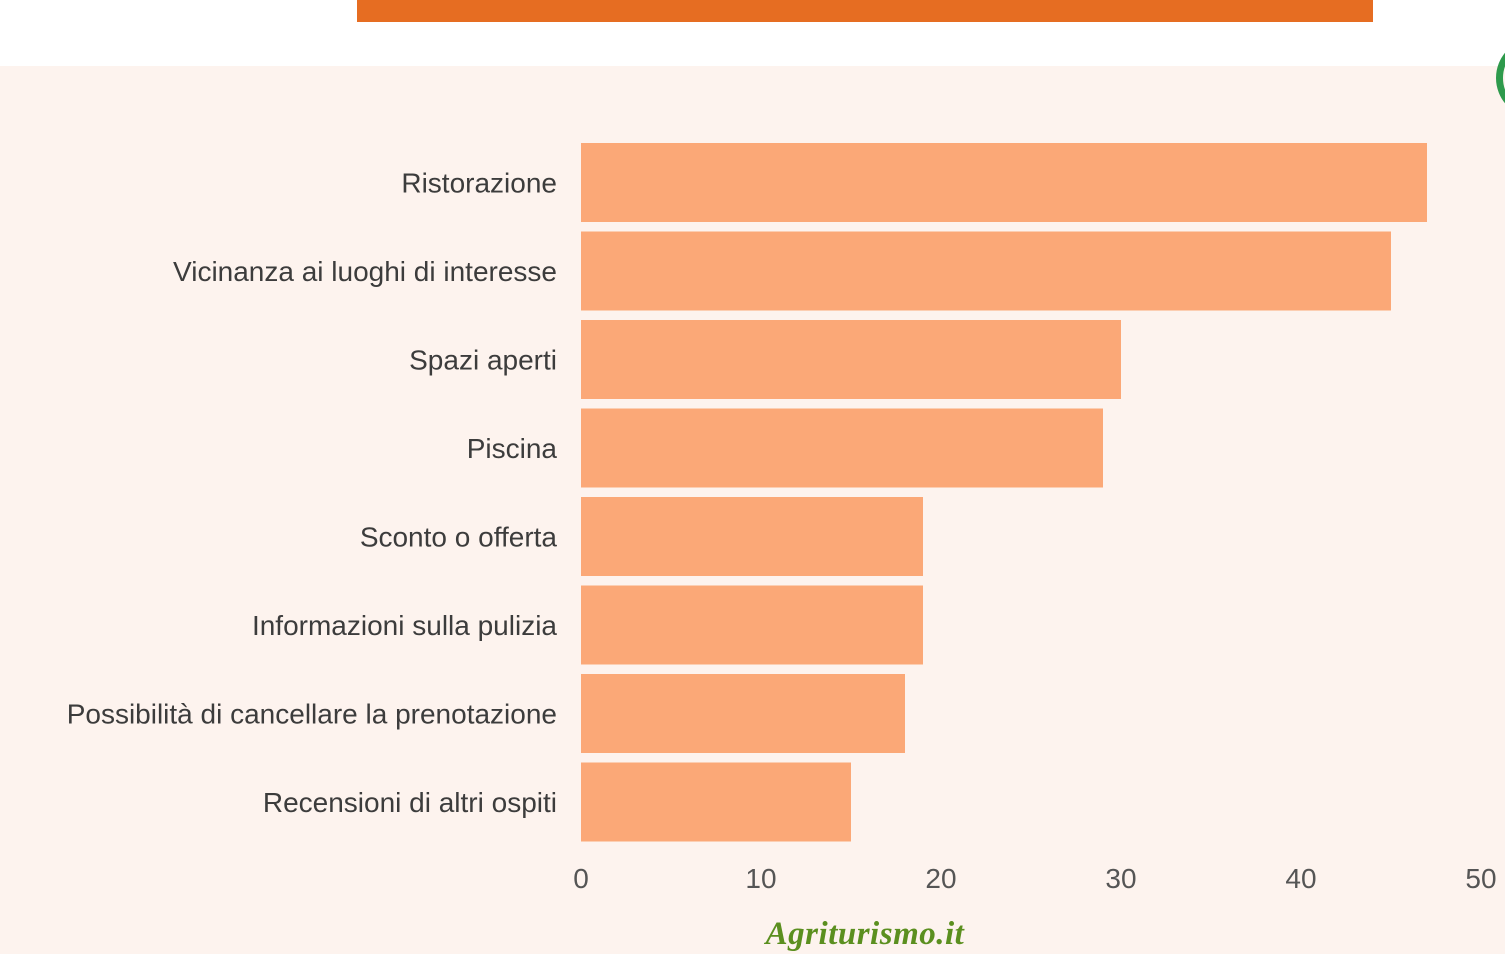  What do you see at coordinates (512, 448) in the screenshot?
I see `category-label-3: Piscina` at bounding box center [512, 448].